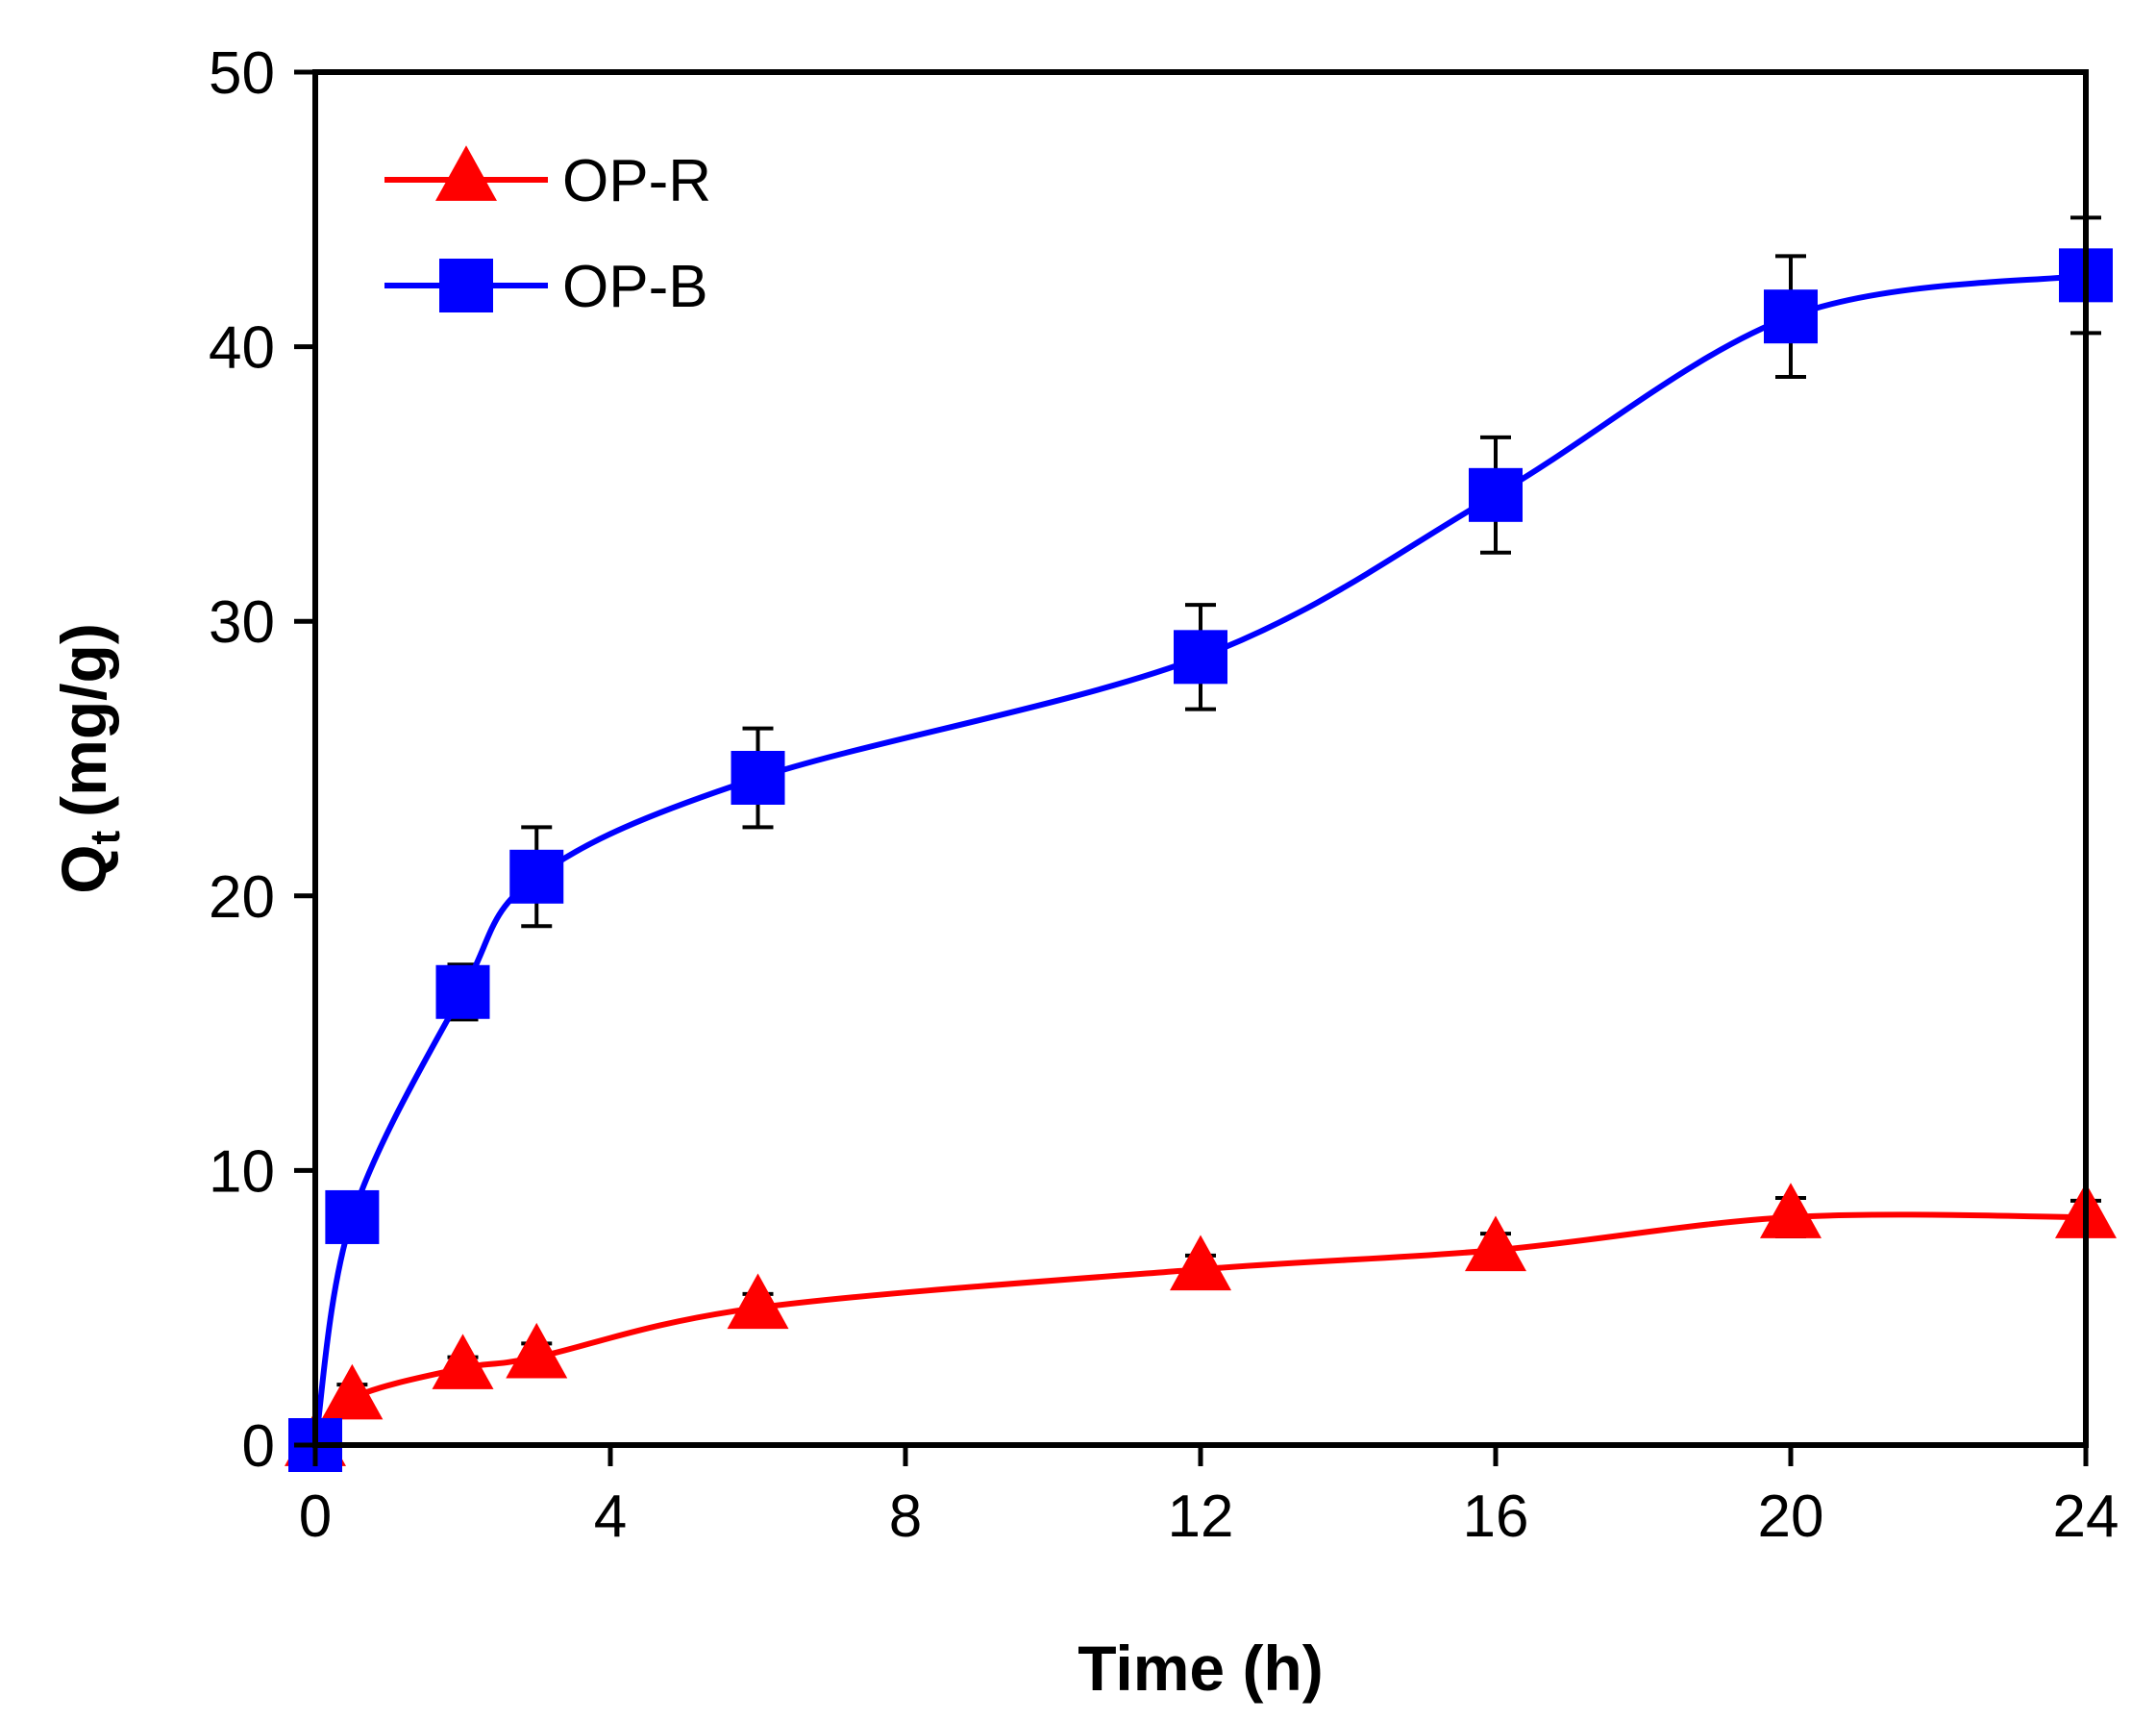 This screenshot has width=2156, height=1721. I want to click on x-tick-label: 12, so click(1201, 1517).